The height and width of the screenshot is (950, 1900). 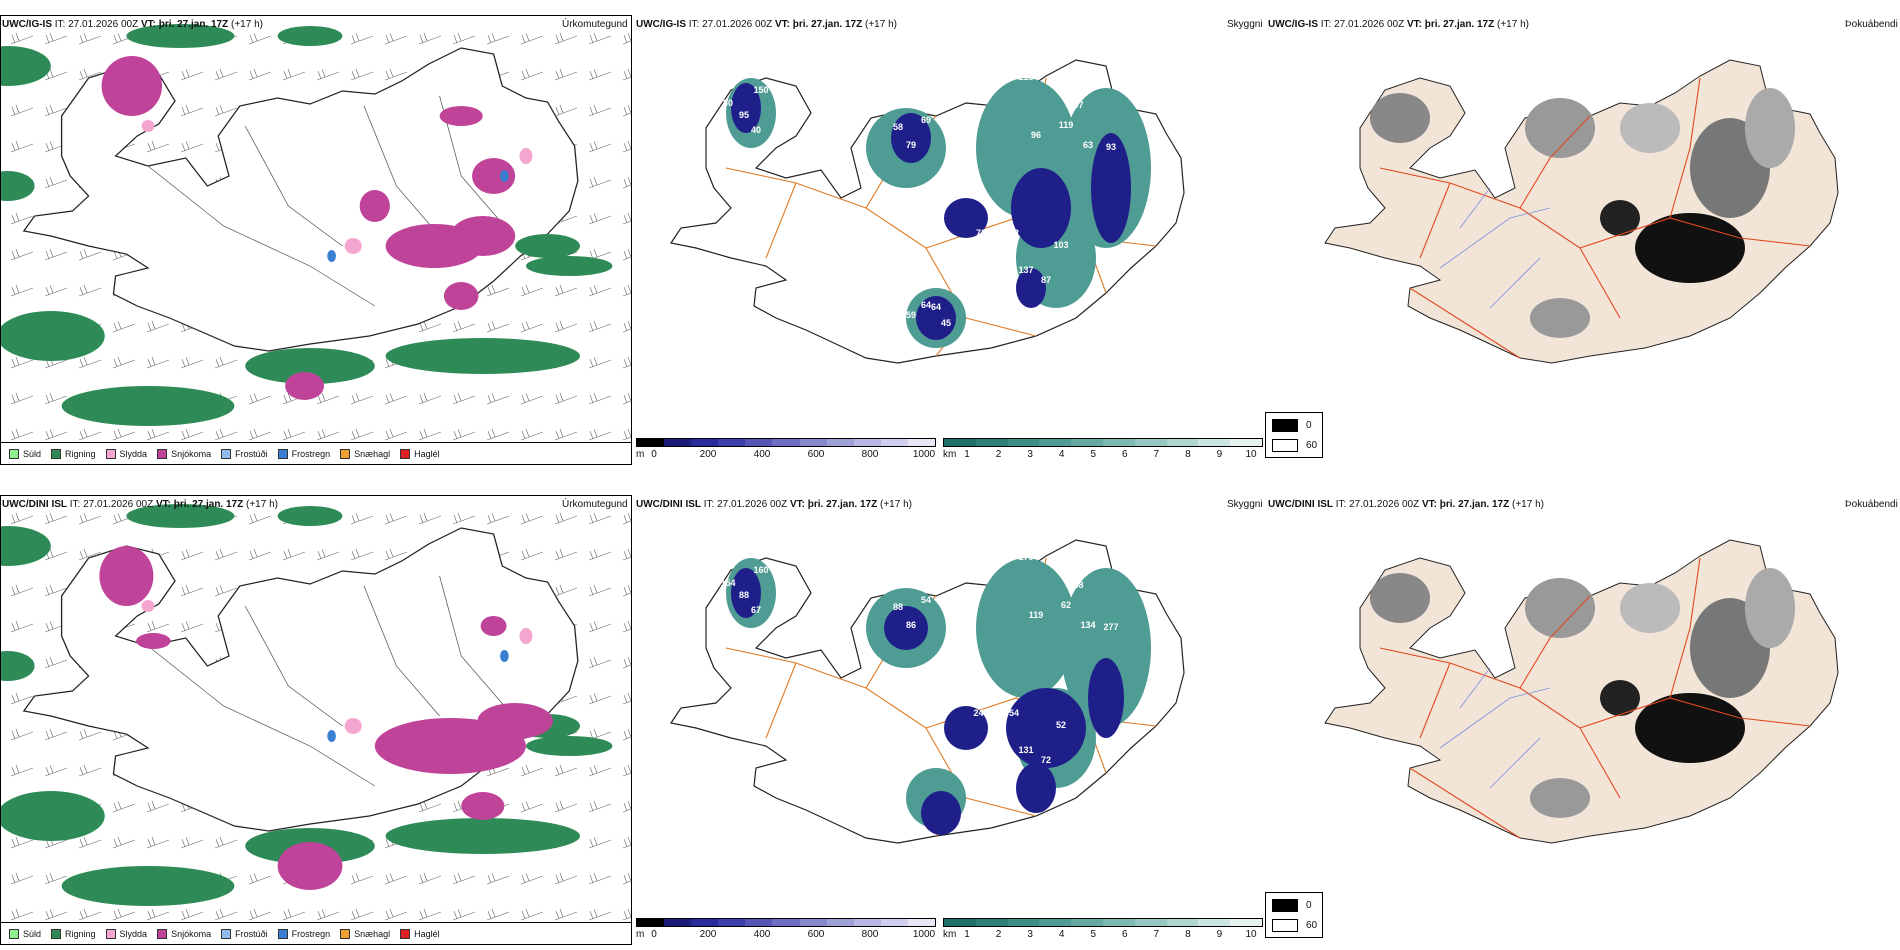 What do you see at coordinates (1414, 24) in the screenshot?
I see `valid-time-label: VT:` at bounding box center [1414, 24].